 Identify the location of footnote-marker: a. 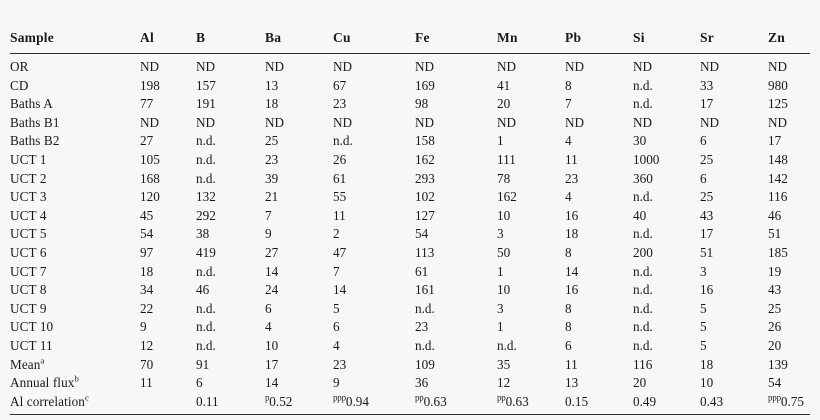
(42, 360).